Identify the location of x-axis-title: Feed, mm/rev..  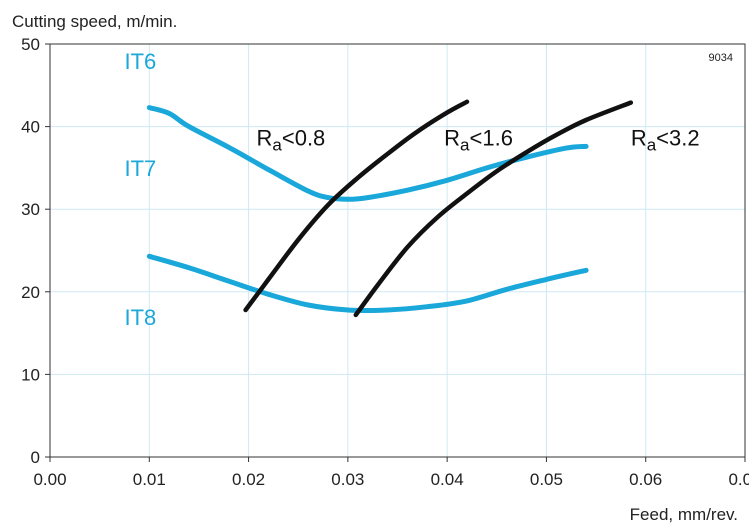
(684, 514).